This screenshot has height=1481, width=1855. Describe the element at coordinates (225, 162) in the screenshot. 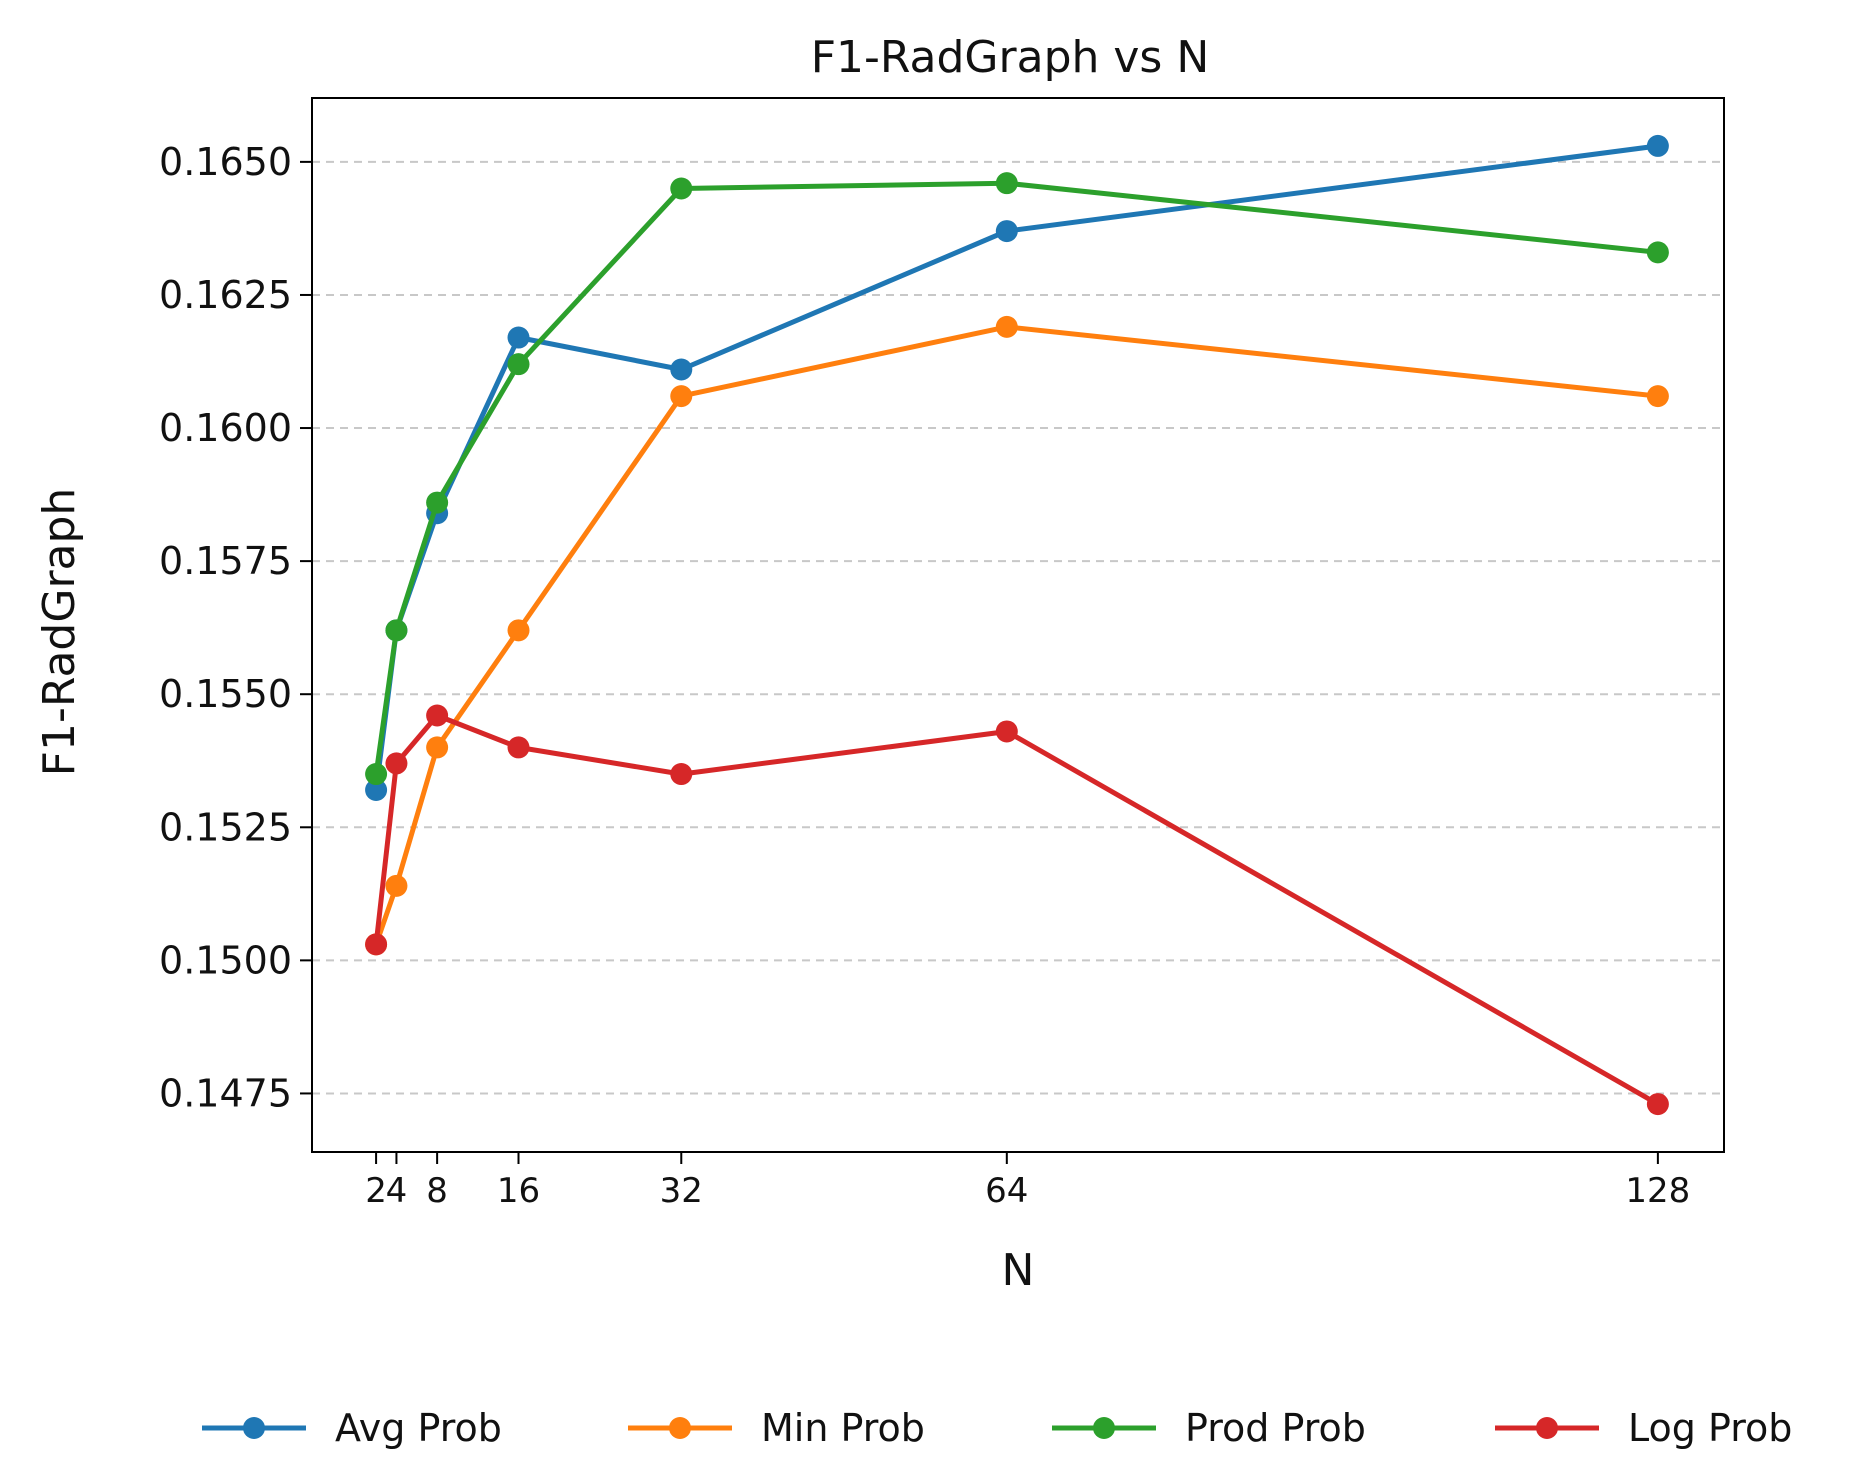

I see `y-tick-label: 0.1650` at that location.